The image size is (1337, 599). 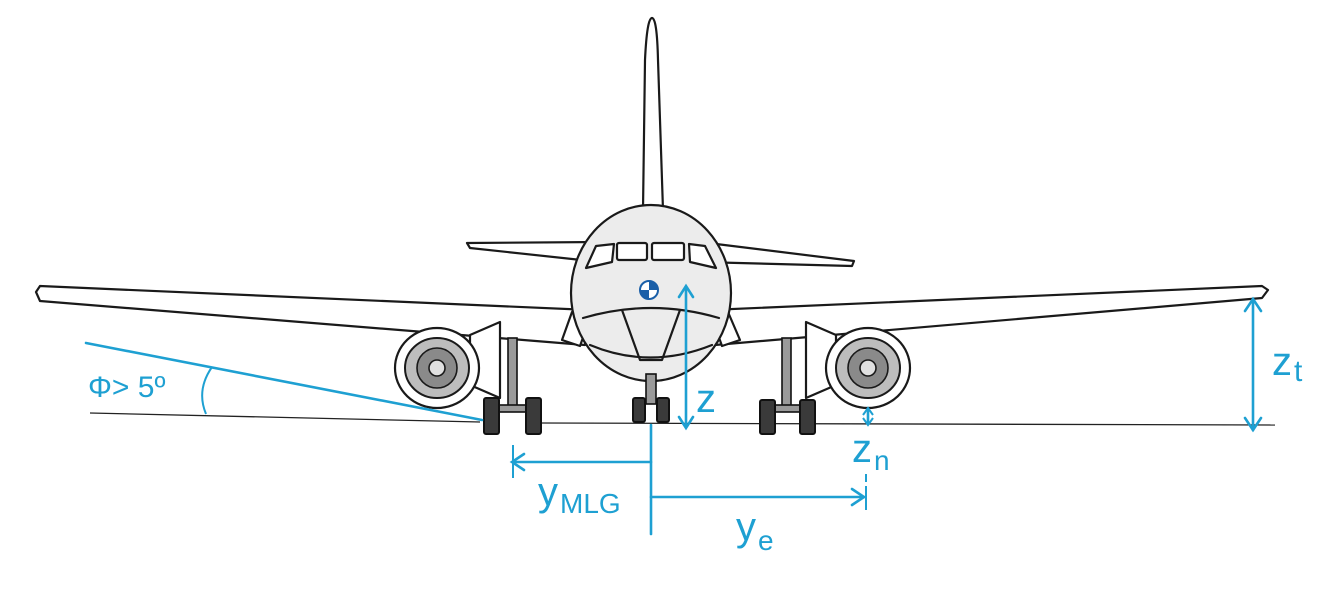 What do you see at coordinates (653, 114) in the screenshot?
I see `vertical-tail` at bounding box center [653, 114].